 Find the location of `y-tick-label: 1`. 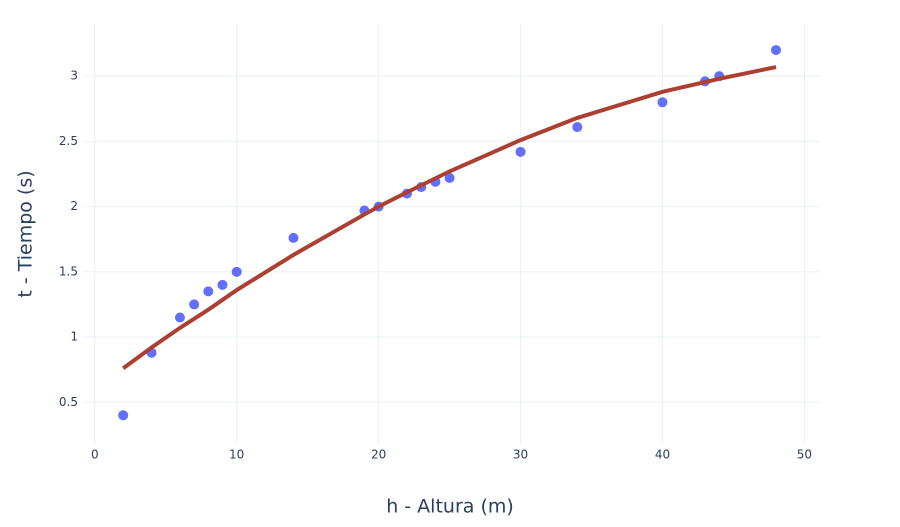

y-tick-label: 1 is located at coordinates (74, 337).